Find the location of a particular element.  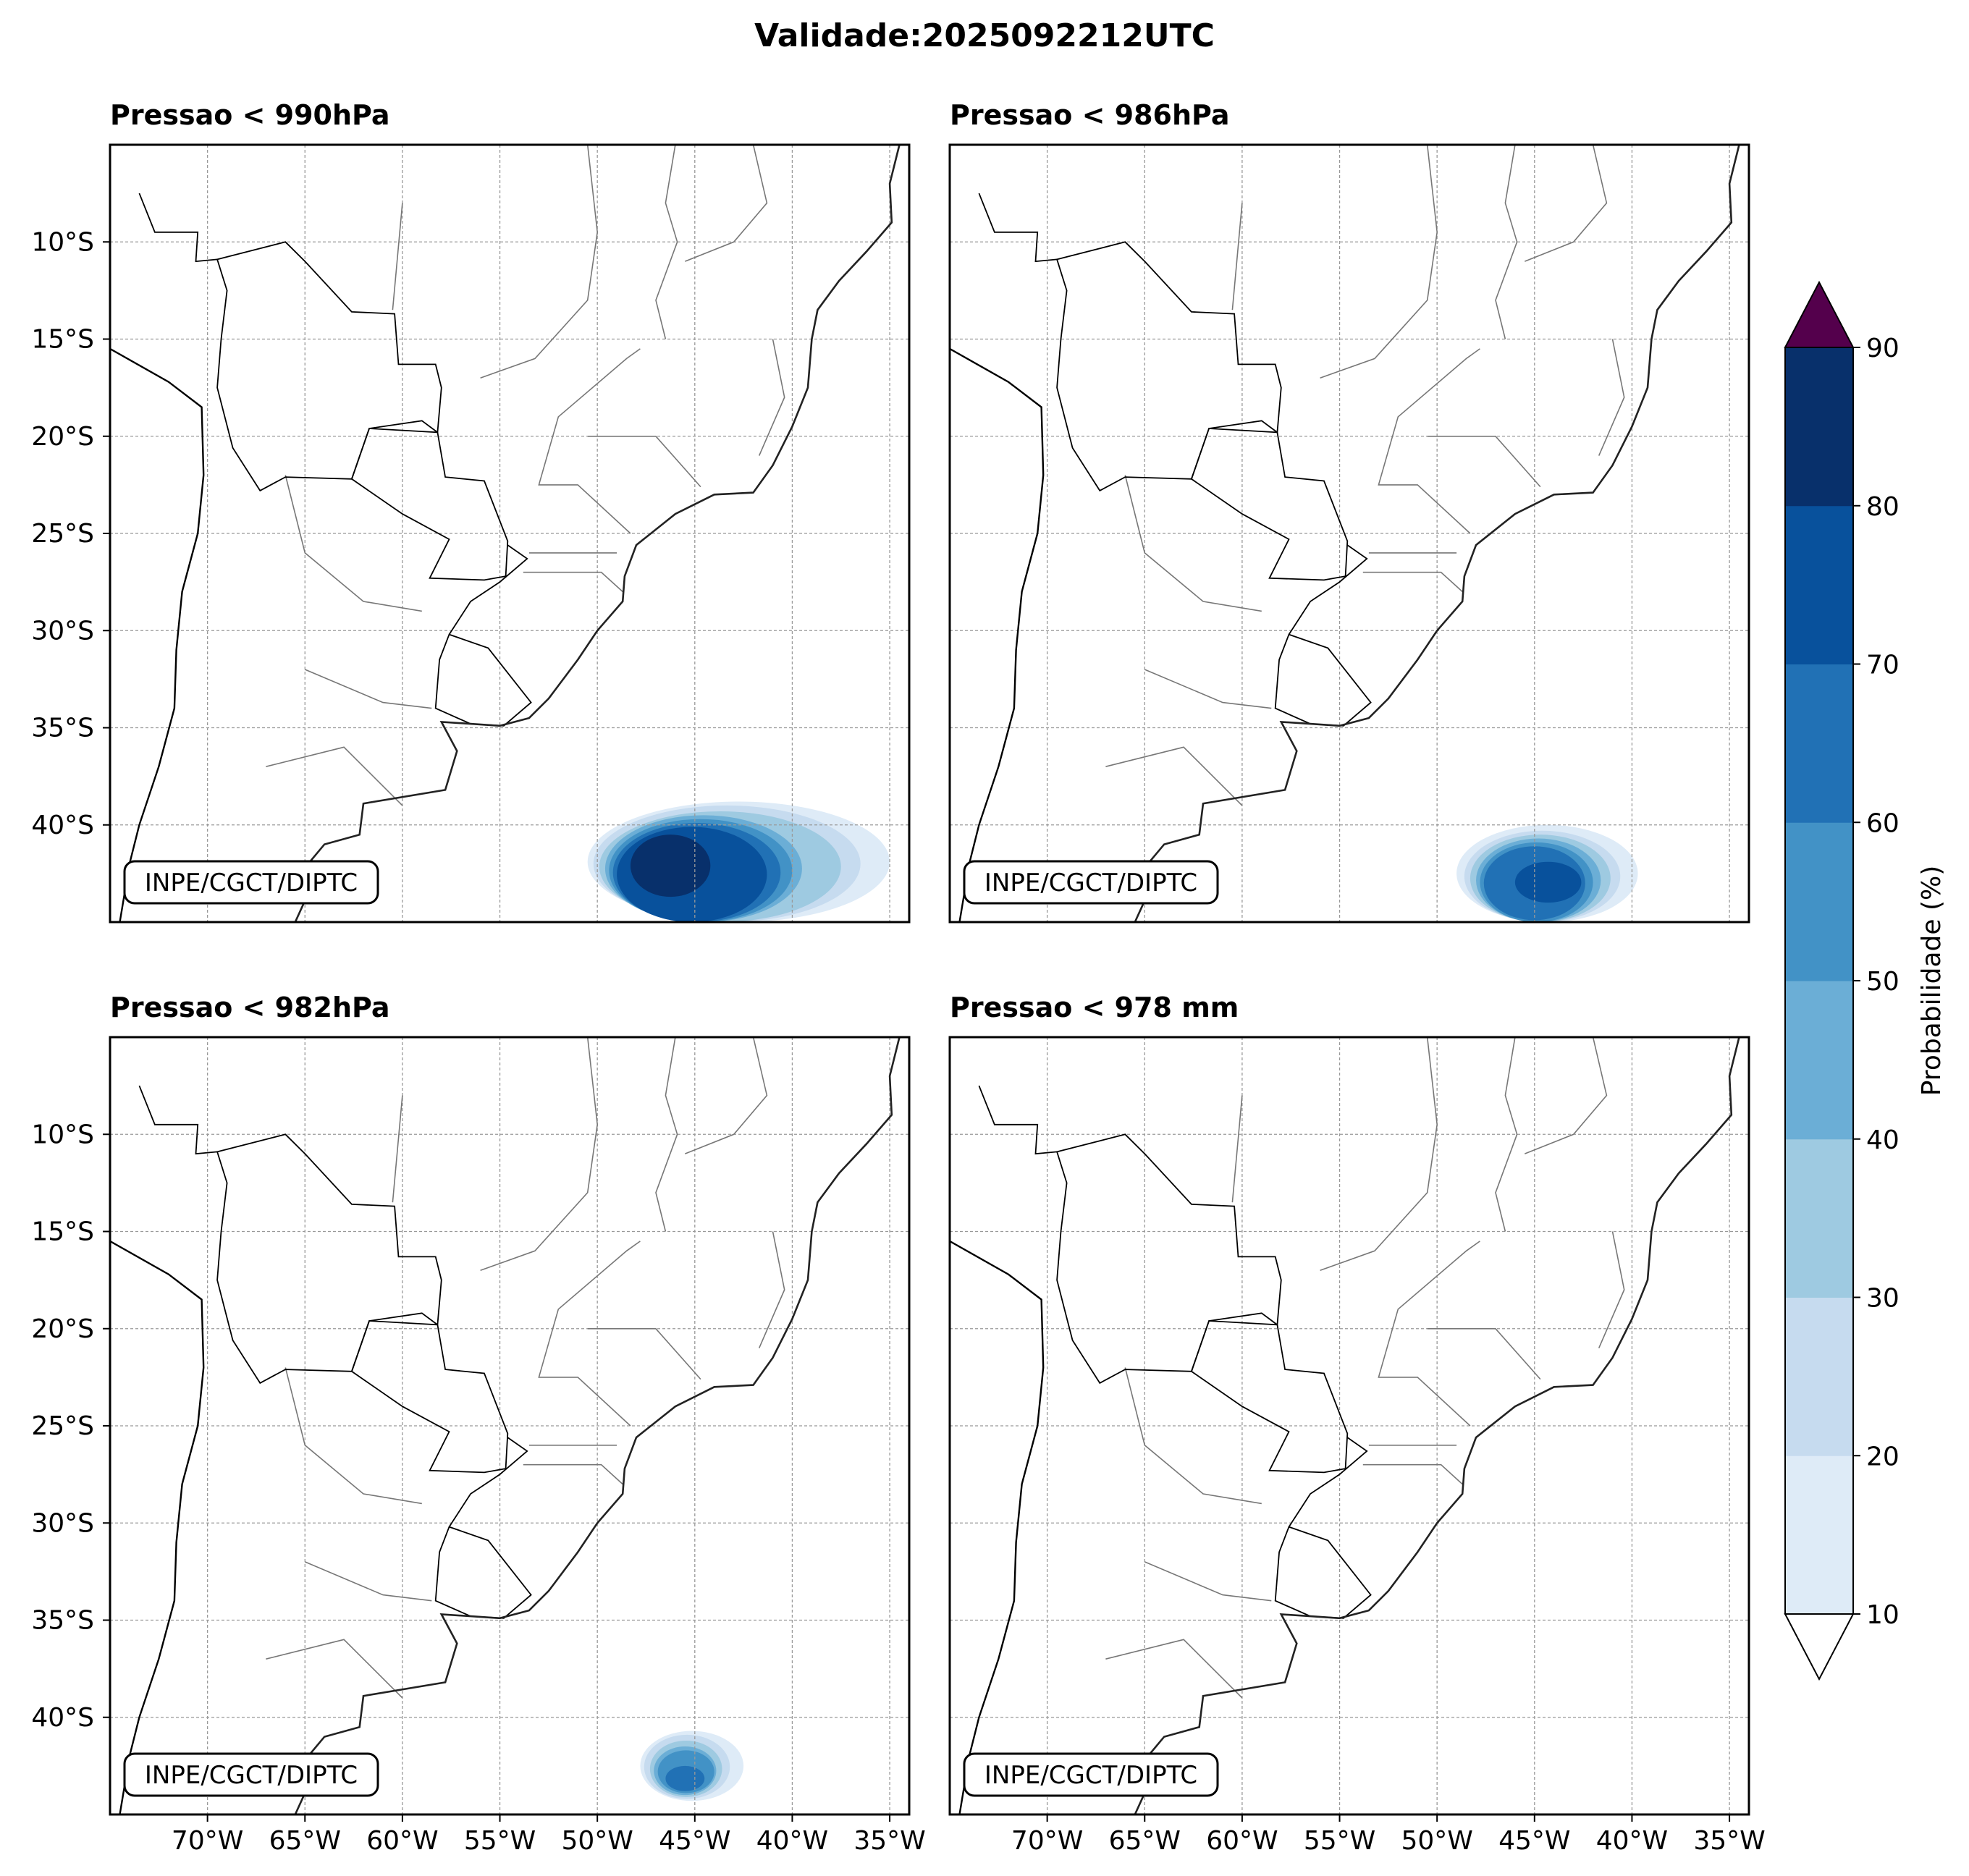

lon-axis-left: 70°W 65°W 60°W 55°W 50°W 45°W 40°W 35°W is located at coordinates (549, 1835).